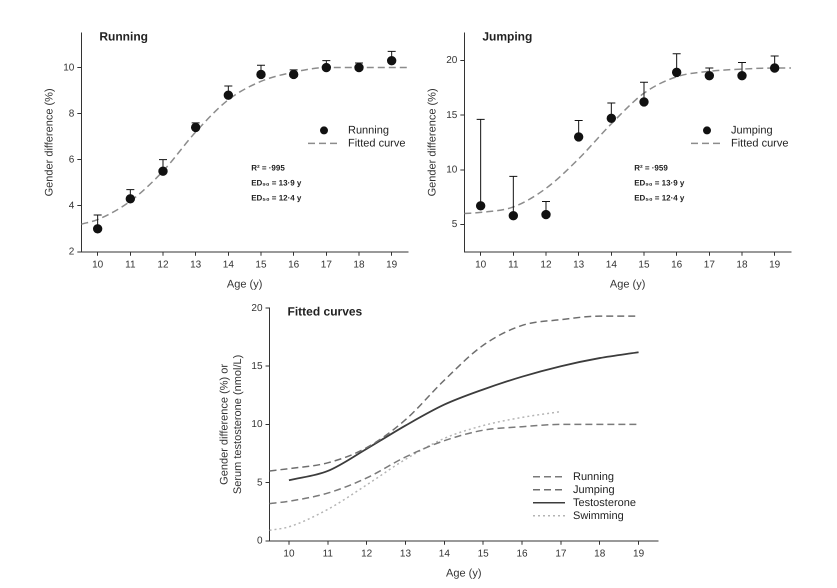 The height and width of the screenshot is (588, 837). What do you see at coordinates (598, 516) in the screenshot?
I see `legend-label: Swimming` at bounding box center [598, 516].